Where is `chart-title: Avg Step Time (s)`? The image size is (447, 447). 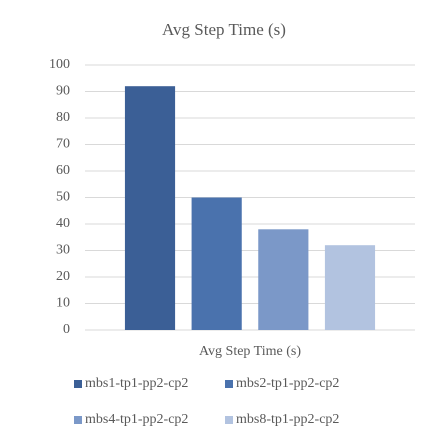 chart-title: Avg Step Time (s) is located at coordinates (224, 29).